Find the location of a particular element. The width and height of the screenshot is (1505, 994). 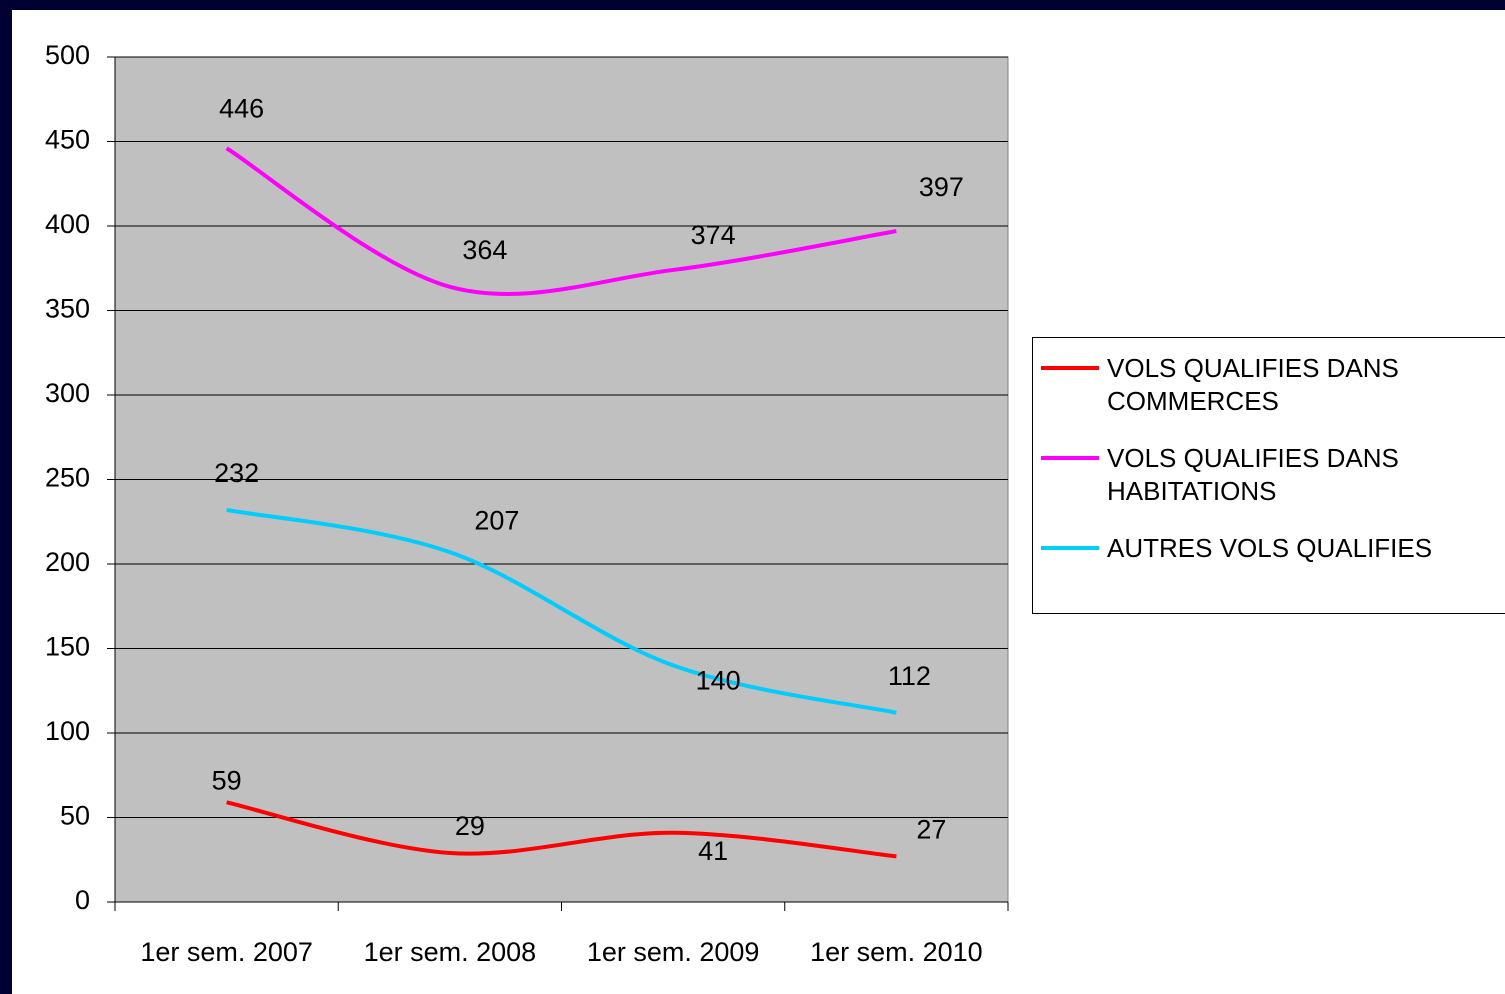

y-tick-label: 300 is located at coordinates (67, 393).